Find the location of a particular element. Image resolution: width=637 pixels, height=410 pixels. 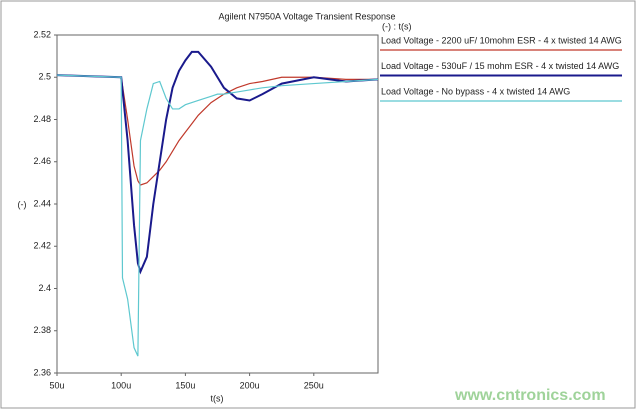

x-tick-label: 100u is located at coordinates (121, 385).